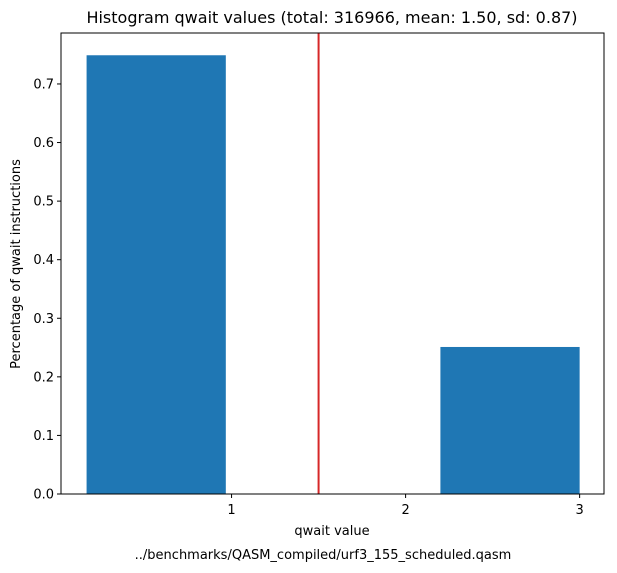  I want to click on y-tick-label: 0.7, so click(43, 84).